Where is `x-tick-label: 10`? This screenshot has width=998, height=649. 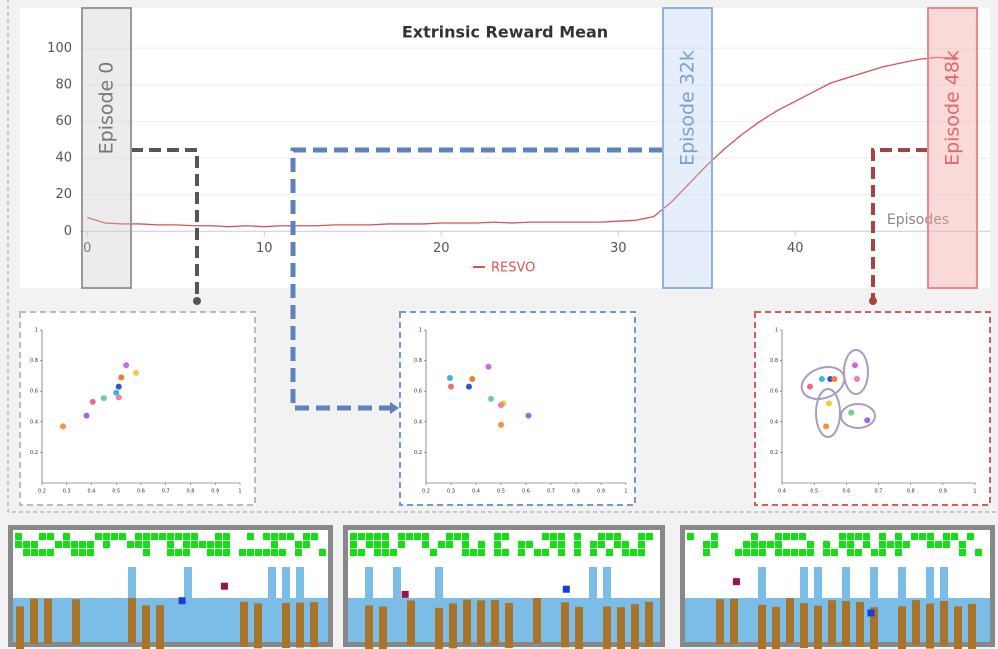 x-tick-label: 10 is located at coordinates (264, 248).